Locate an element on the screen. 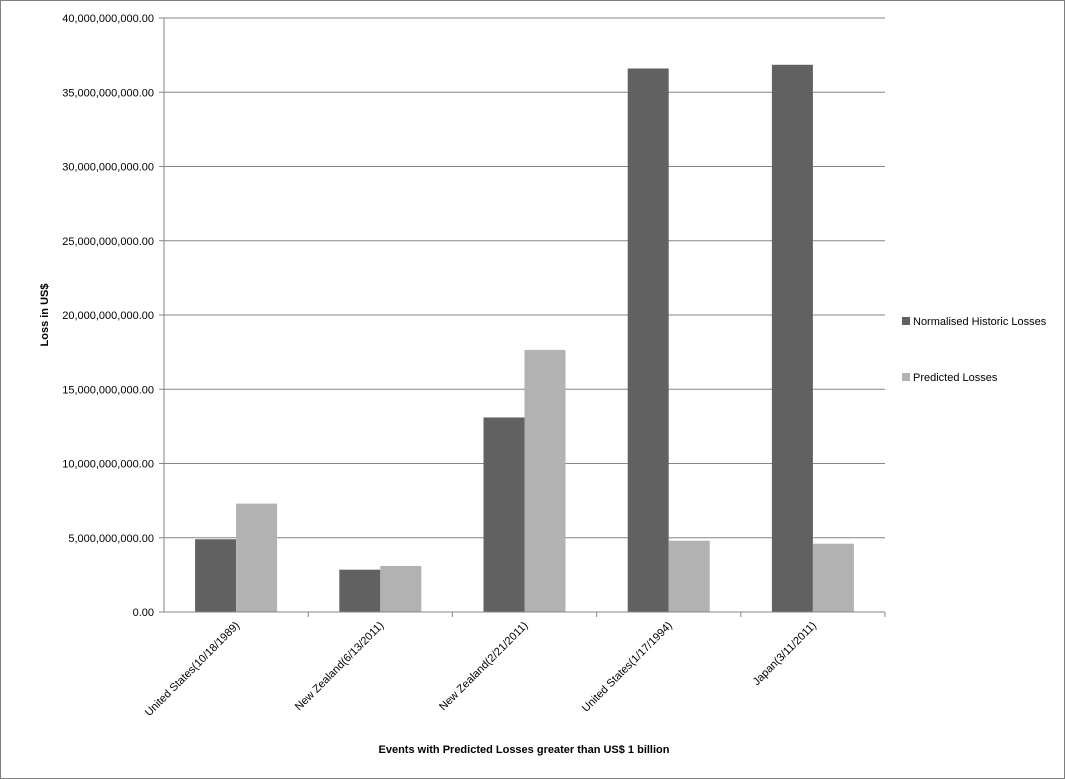 Image resolution: width=1065 pixels, height=779 pixels. y-tick-label: 0.00 is located at coordinates (143, 613).